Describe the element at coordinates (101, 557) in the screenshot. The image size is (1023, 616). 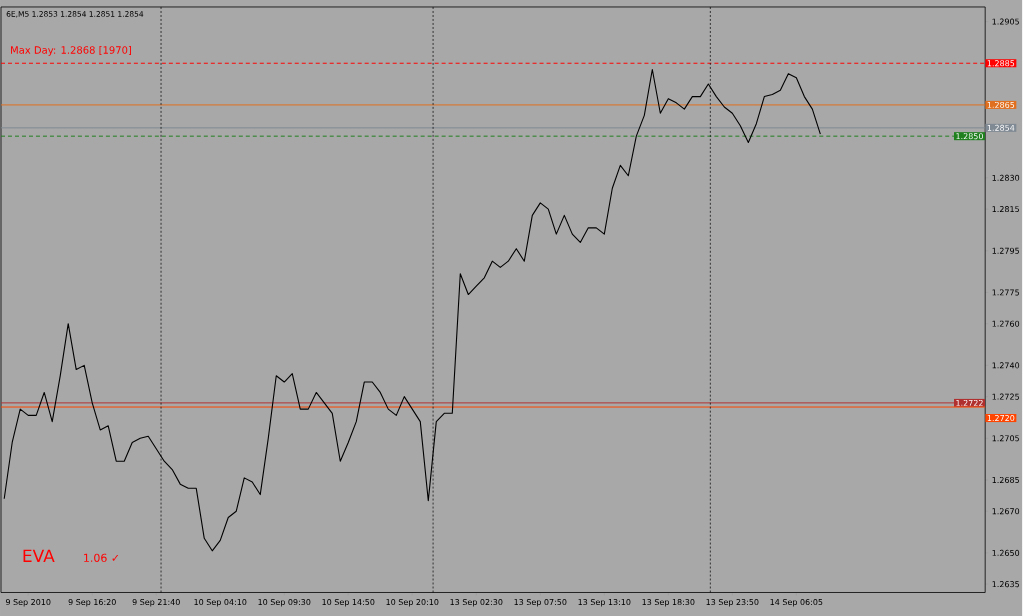
I see `annotation: 1.06 ✓` at that location.